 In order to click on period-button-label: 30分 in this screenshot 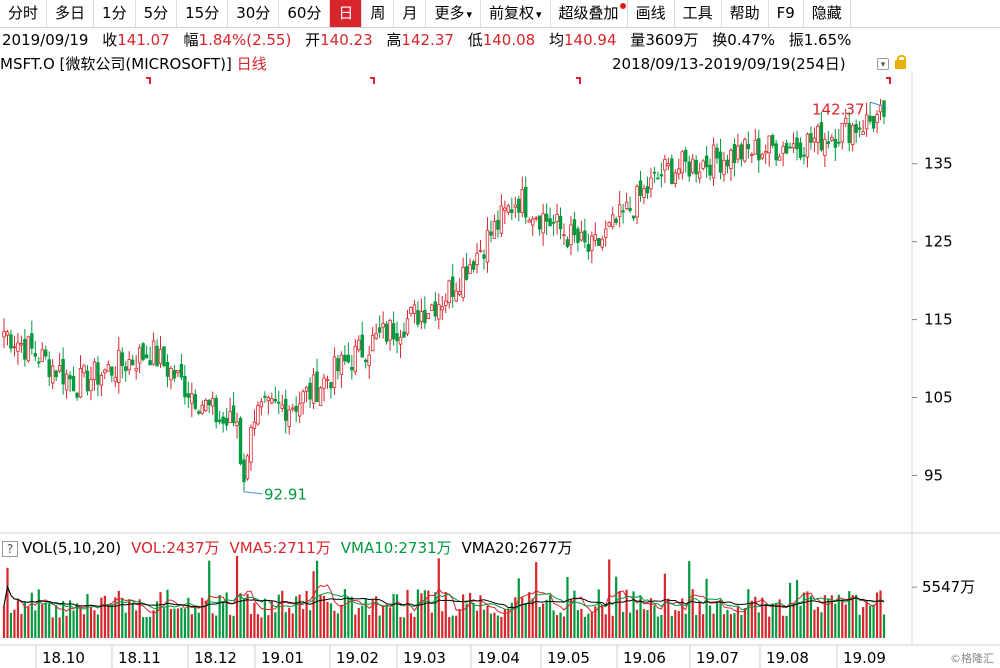, I will do `click(253, 13)`.